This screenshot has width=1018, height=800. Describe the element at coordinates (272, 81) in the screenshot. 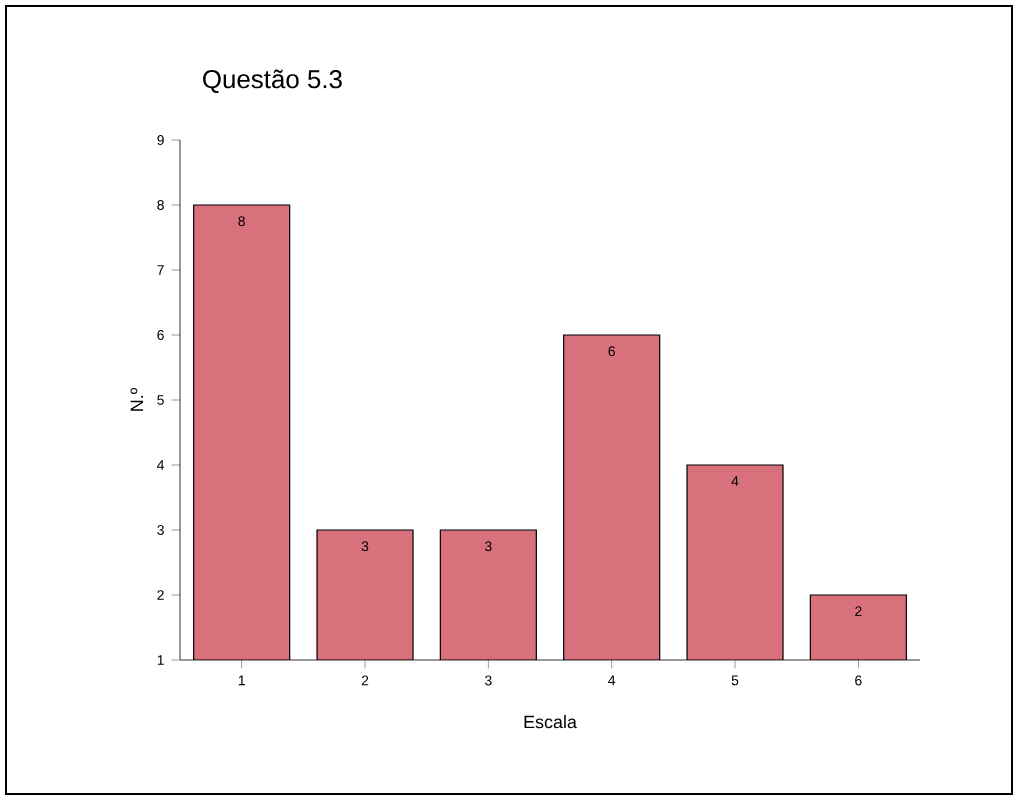

I see `chart-title: Questão 5.3` at that location.